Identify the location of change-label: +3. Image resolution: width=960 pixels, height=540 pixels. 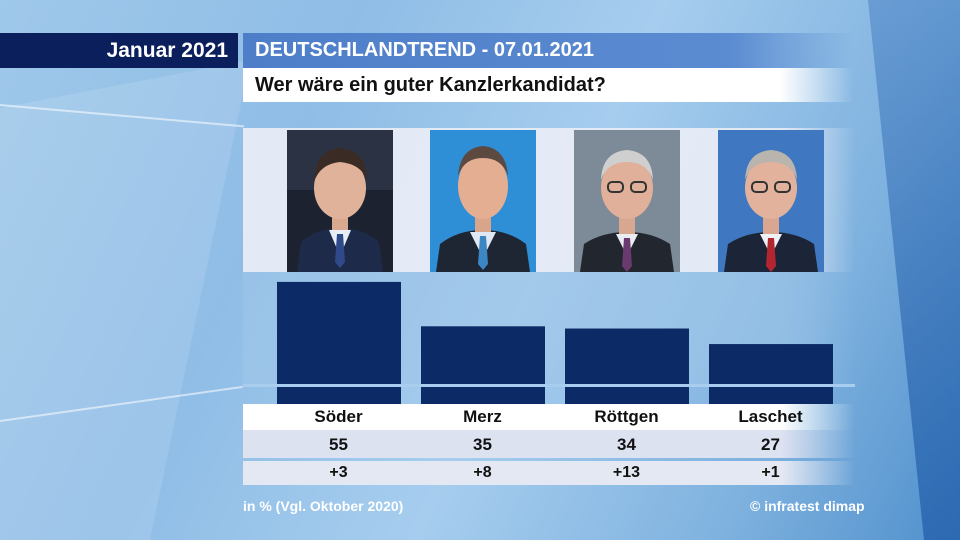
(338, 472).